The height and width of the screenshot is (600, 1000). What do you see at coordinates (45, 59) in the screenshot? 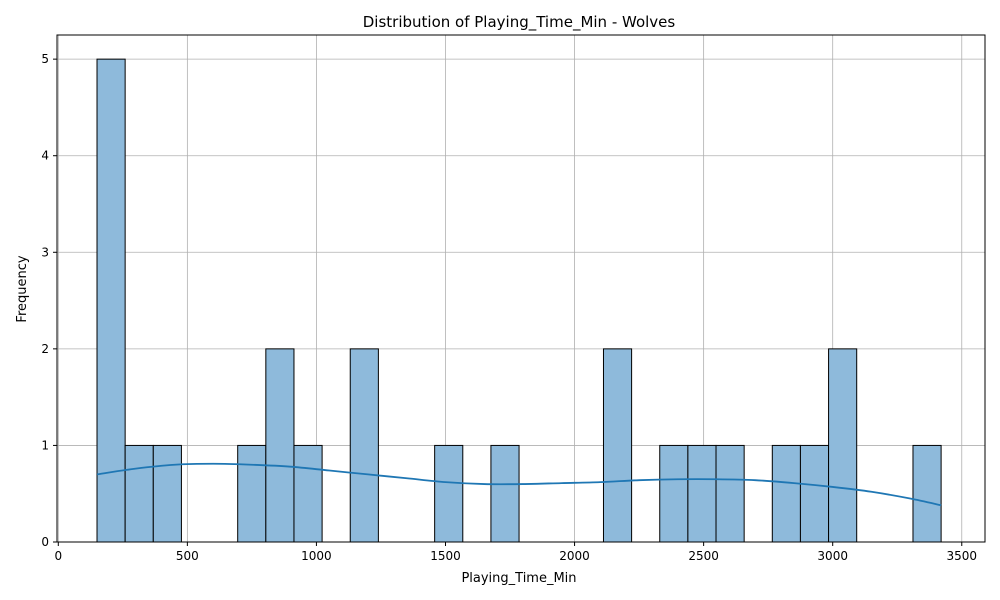
I see `y-tick-label: 5` at bounding box center [45, 59].